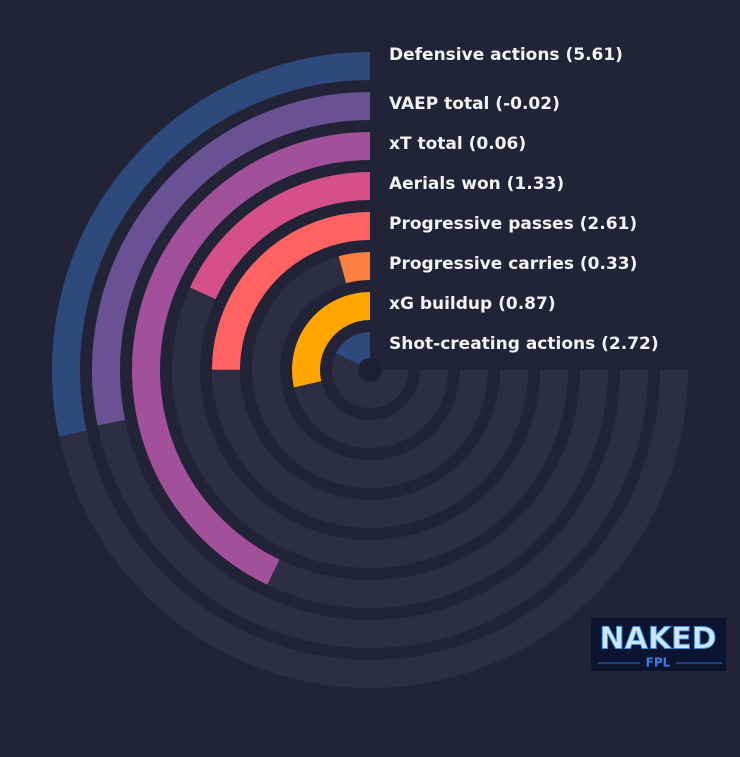 This screenshot has height=757, width=740. What do you see at coordinates (457, 144) in the screenshot?
I see `bar-label: xT total (0.06)` at bounding box center [457, 144].